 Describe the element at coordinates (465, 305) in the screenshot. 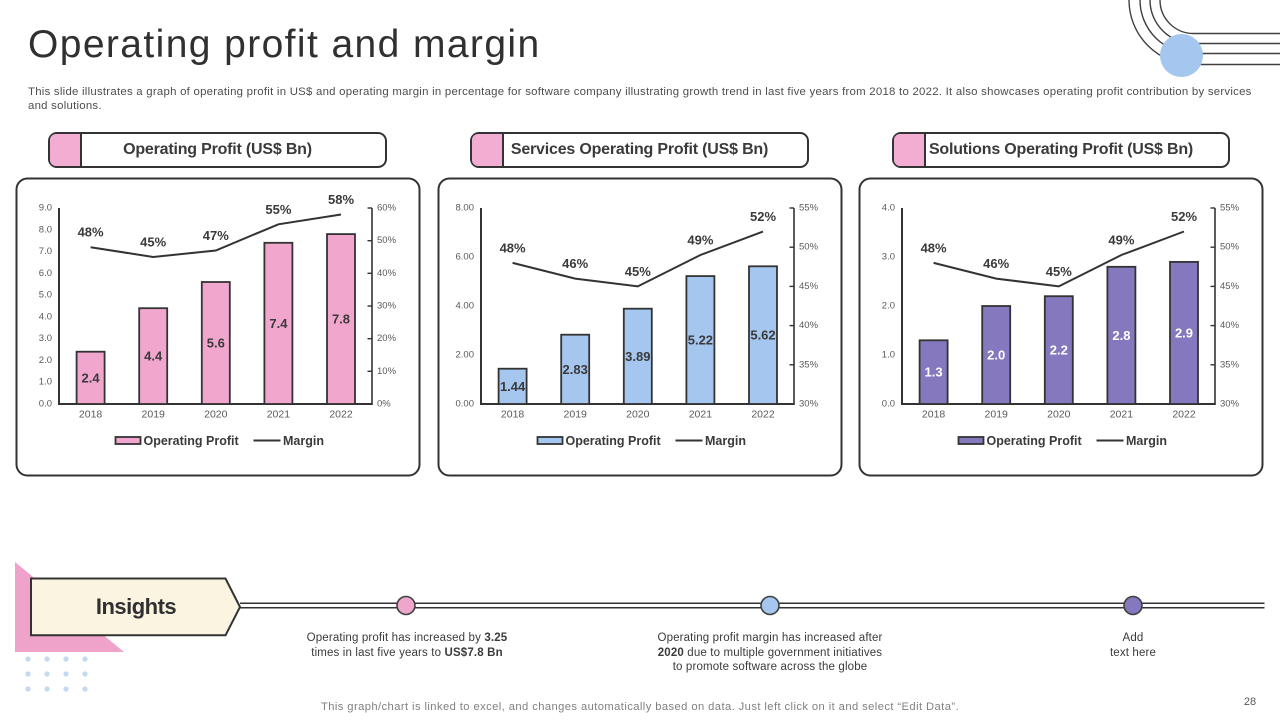

I see `svg-text: 4.00` at that location.